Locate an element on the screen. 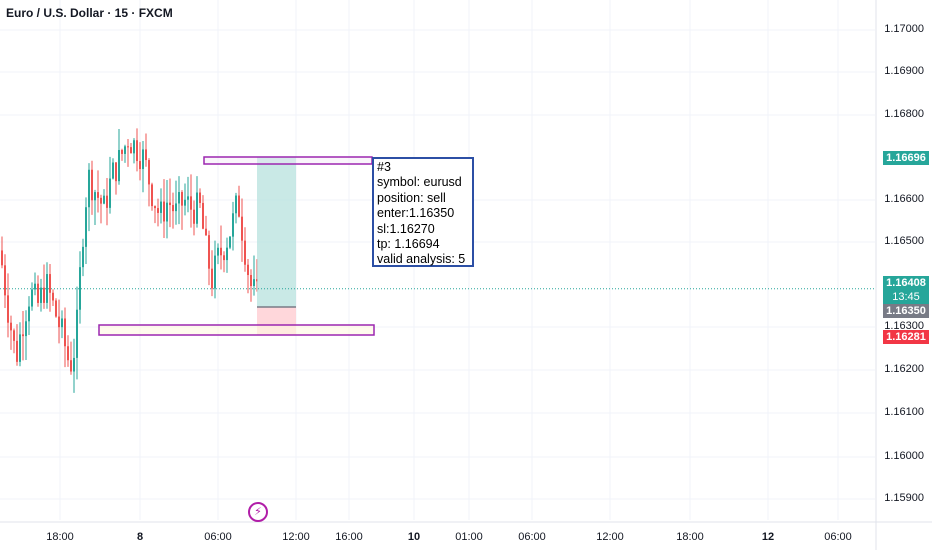  analysis-symbol: symbol: eurusd is located at coordinates (419, 182).